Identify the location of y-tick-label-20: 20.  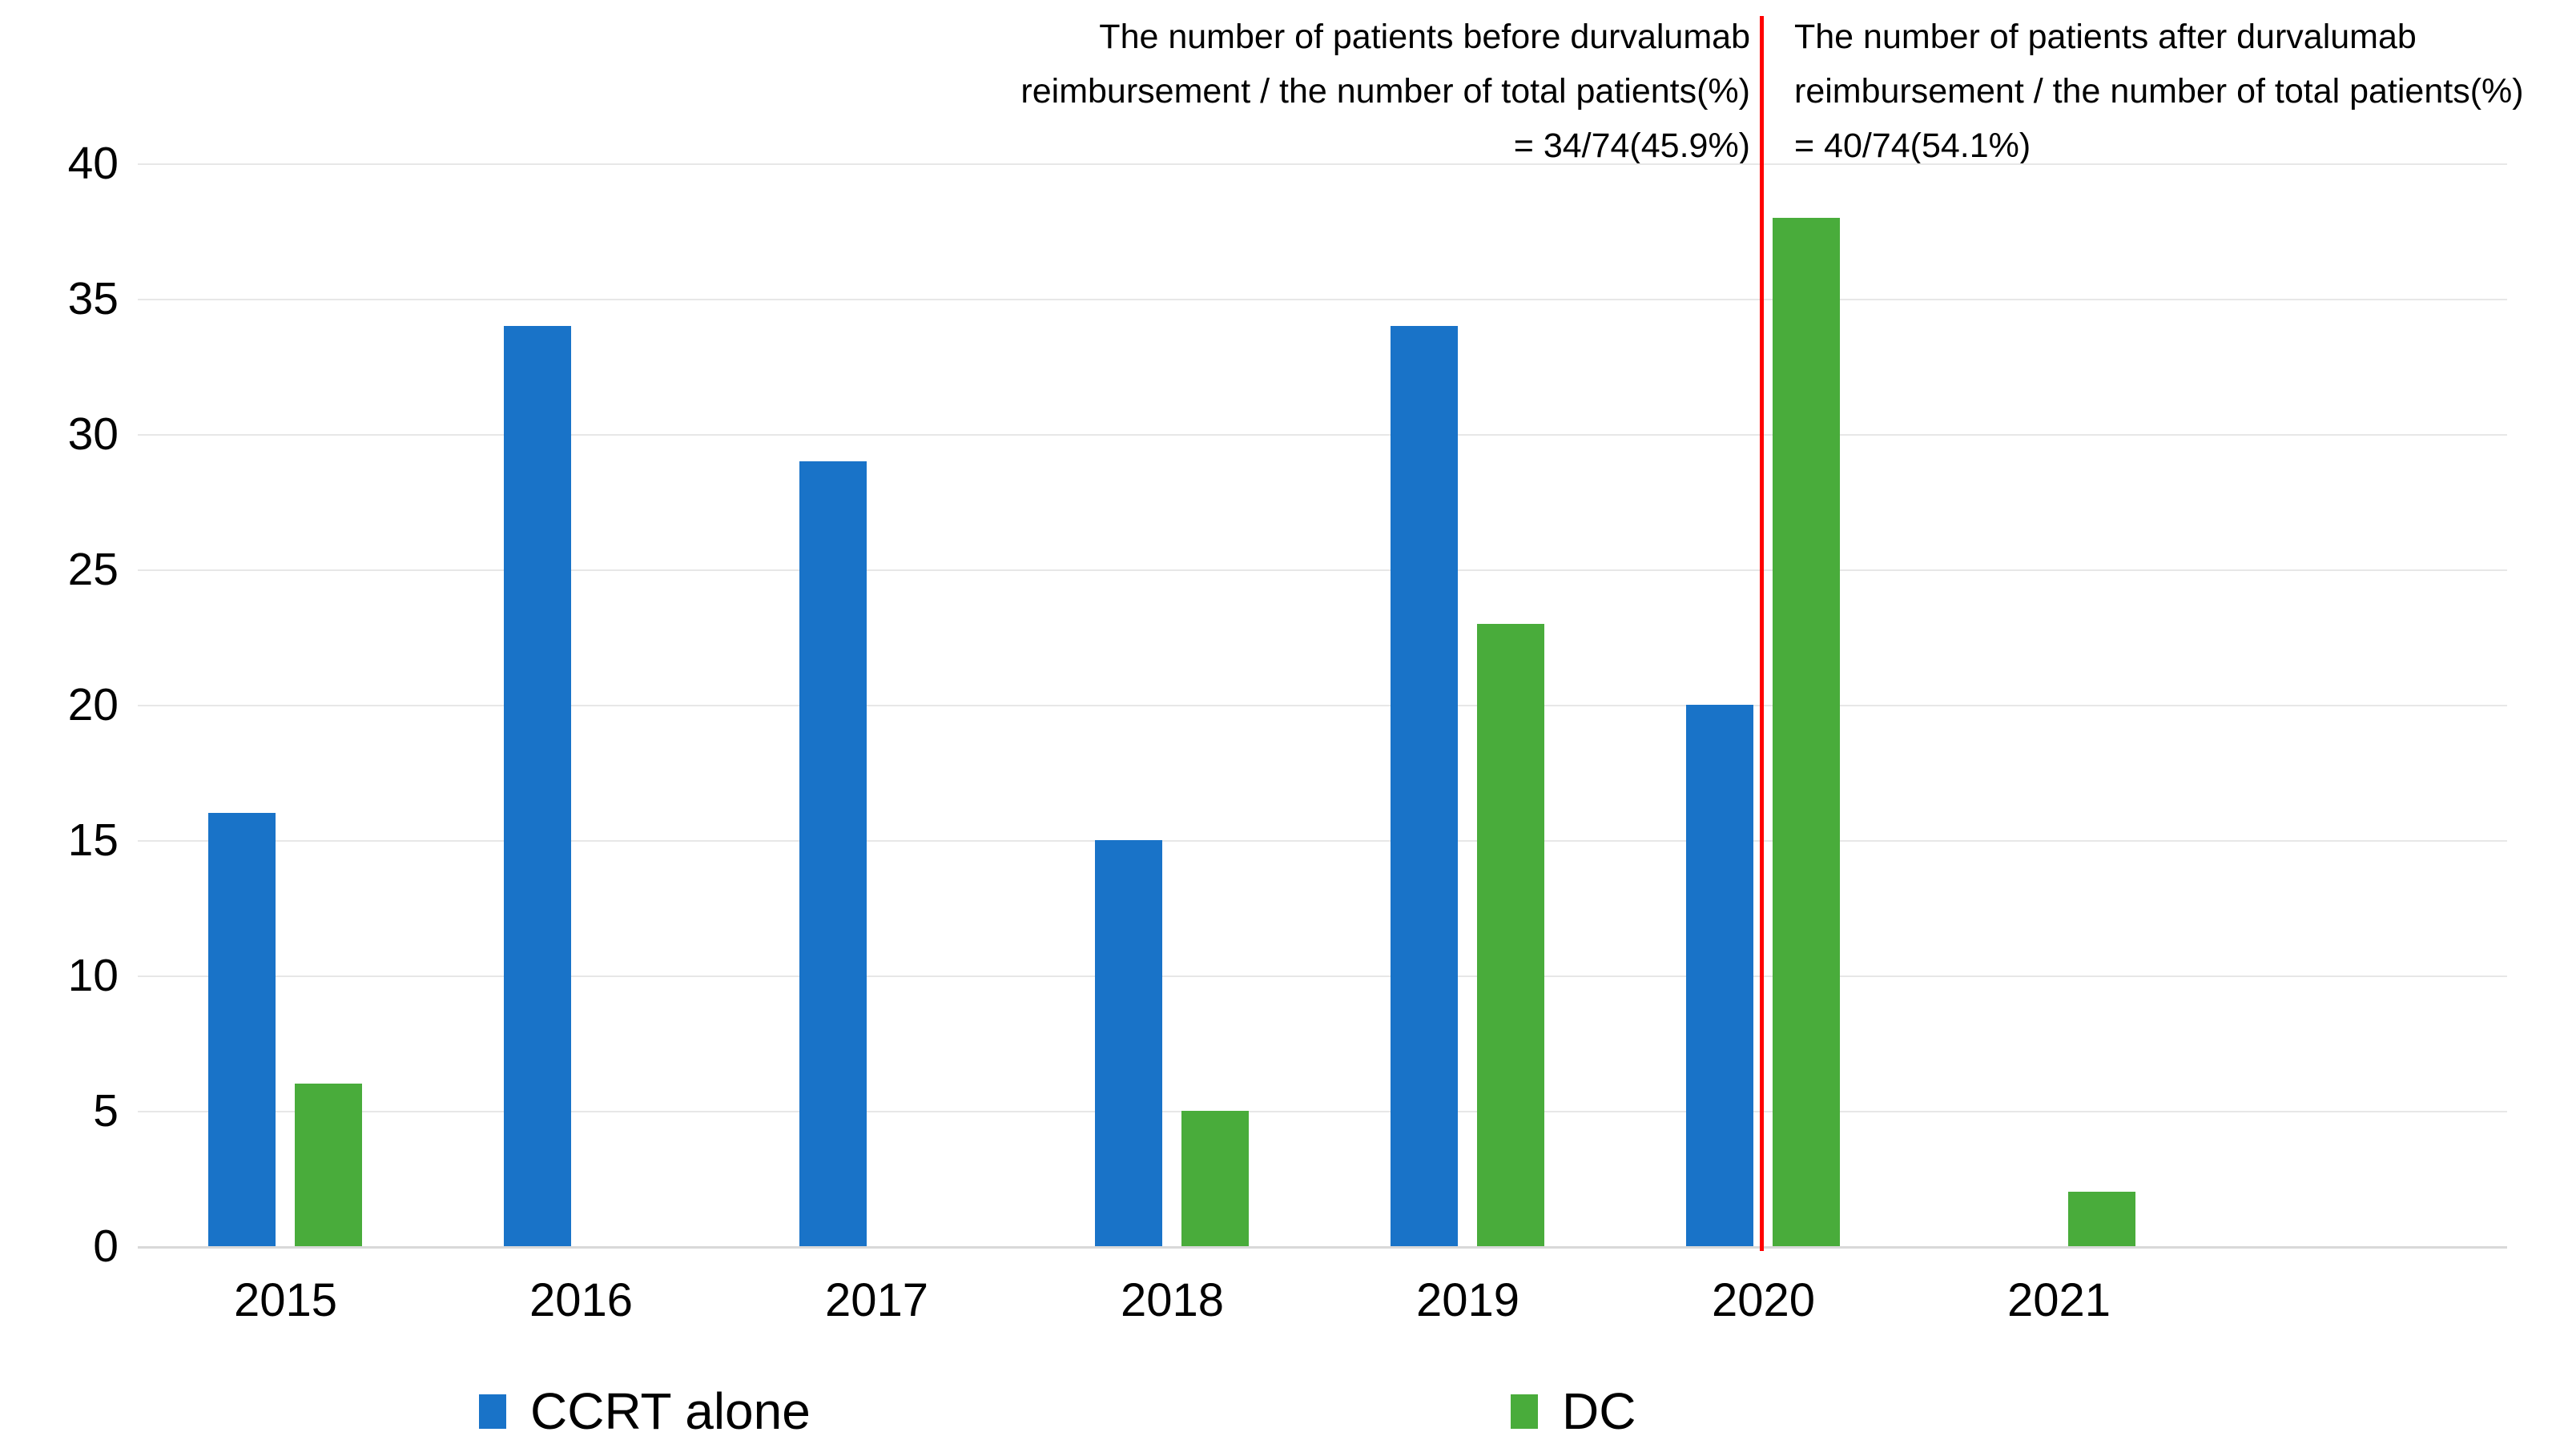
(93, 704).